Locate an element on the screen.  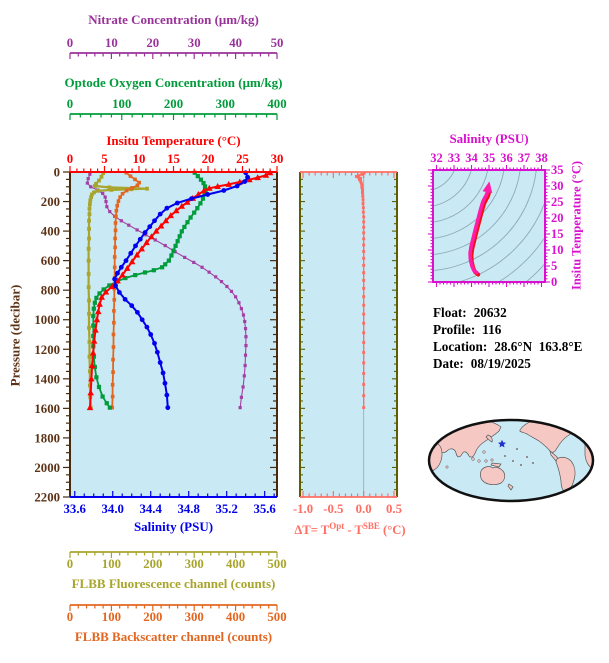
world-map is located at coordinates (511, 460).